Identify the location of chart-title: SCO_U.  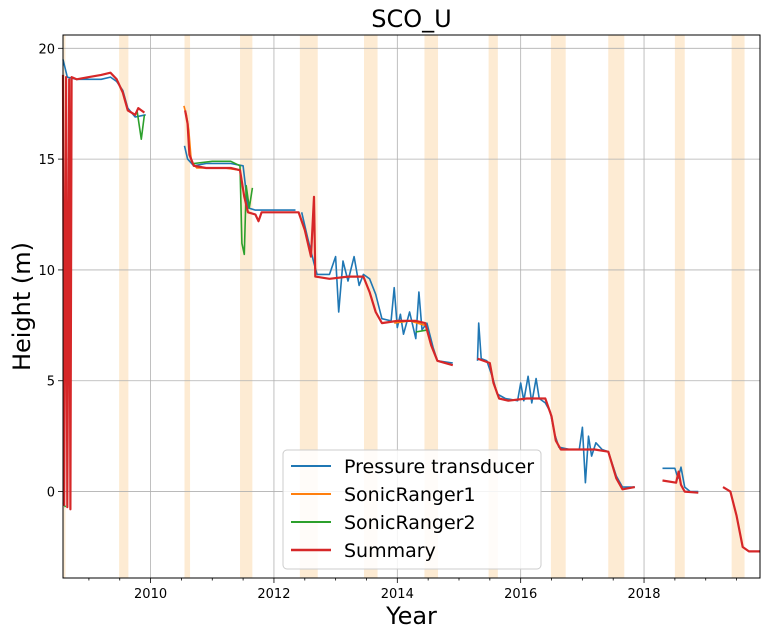
(411, 19).